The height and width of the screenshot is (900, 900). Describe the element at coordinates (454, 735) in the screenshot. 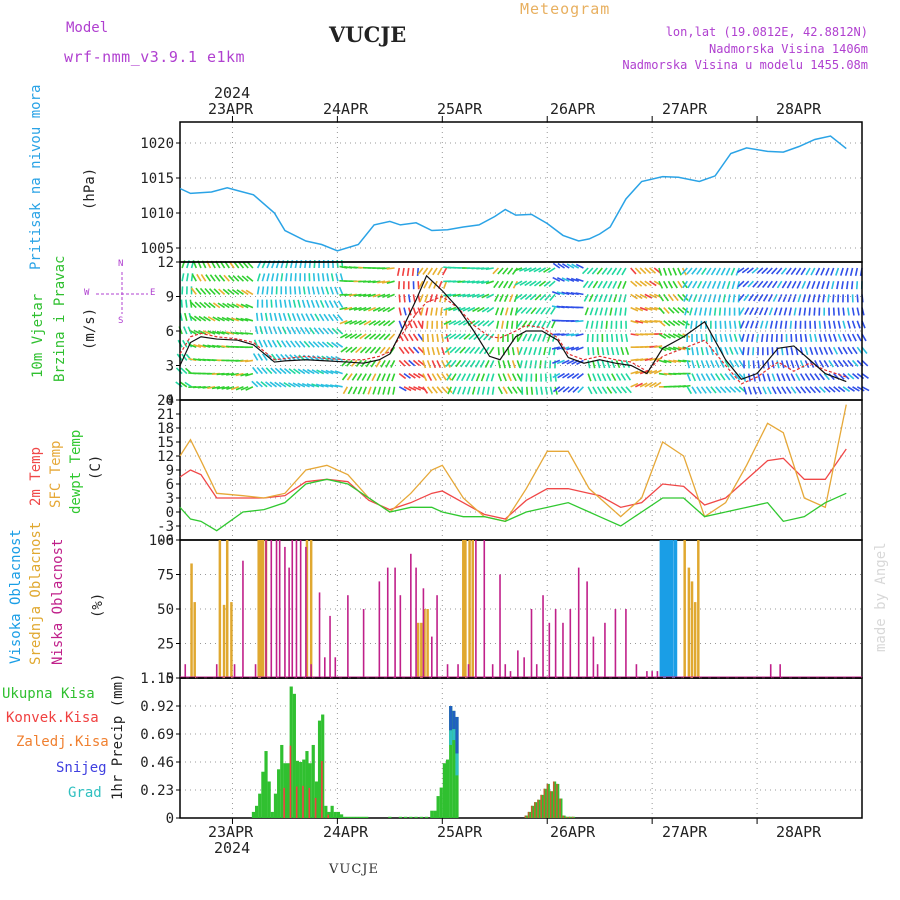

I see `precip-hail-bar` at that location.